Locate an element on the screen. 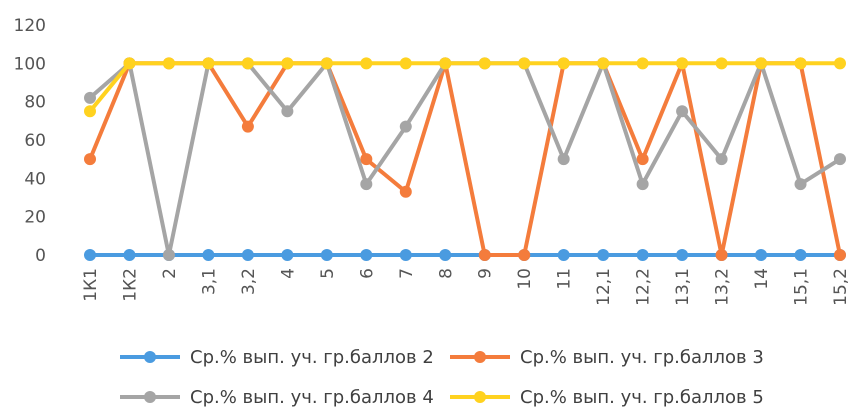 Image resolution: width=857 pixels, height=410 pixels. x-tick-label: 11 is located at coordinates (565, 279).